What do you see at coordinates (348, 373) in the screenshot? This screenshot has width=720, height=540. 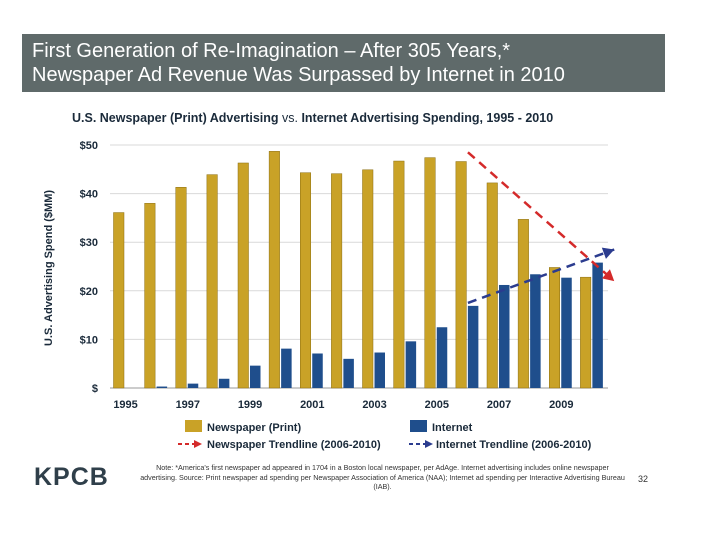 I see `bar-internet-2002` at bounding box center [348, 373].